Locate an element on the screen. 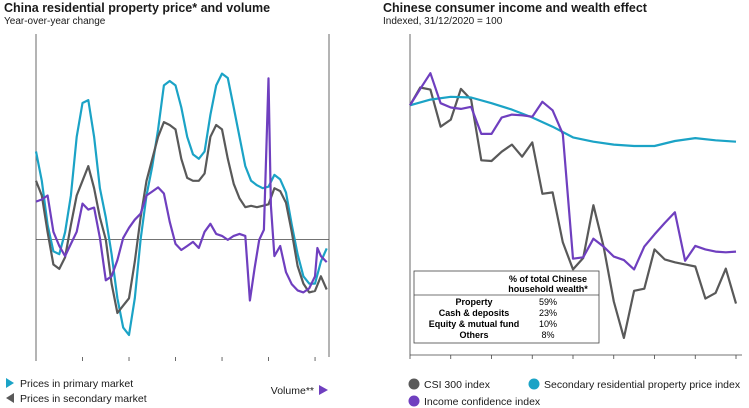 Image resolution: width=749 pixels, height=408 pixels. legend-teal-arrow-icon is located at coordinates (10, 383).